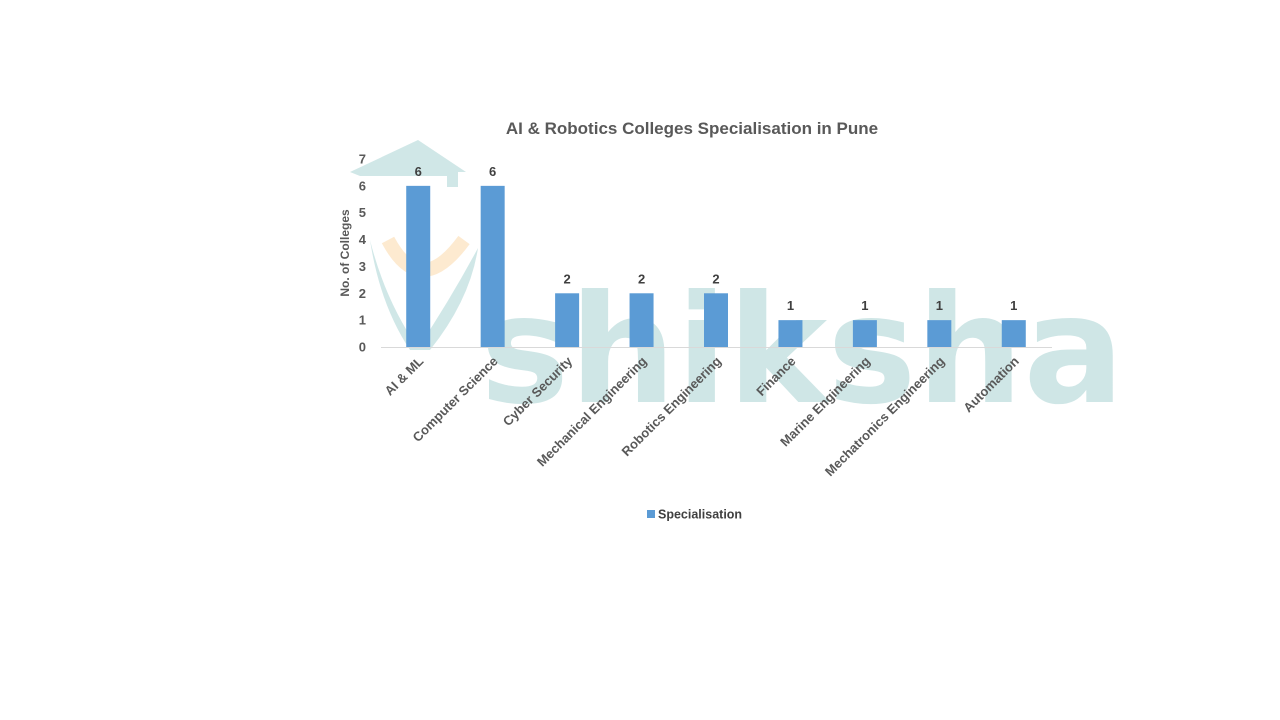 Image resolution: width=1280 pixels, height=720 pixels. What do you see at coordinates (404, 375) in the screenshot?
I see `x-tick-label: AI & ML` at bounding box center [404, 375].